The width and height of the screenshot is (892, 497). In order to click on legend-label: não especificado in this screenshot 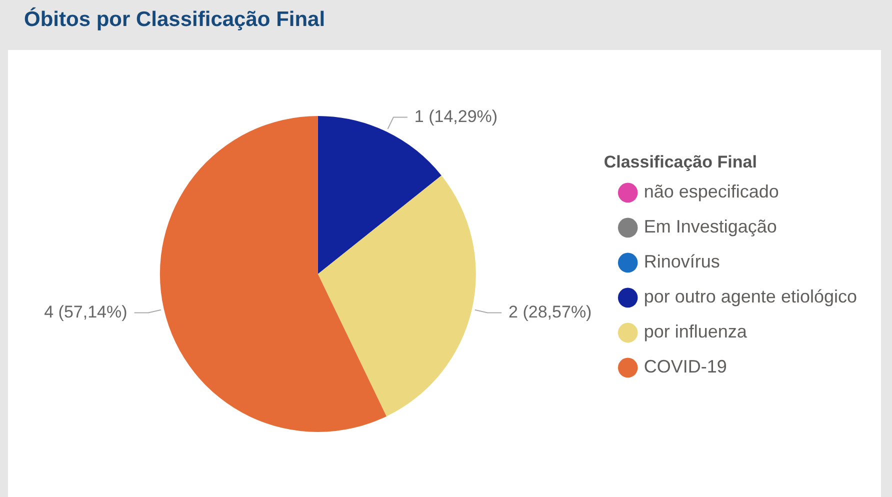, I will do `click(711, 192)`.